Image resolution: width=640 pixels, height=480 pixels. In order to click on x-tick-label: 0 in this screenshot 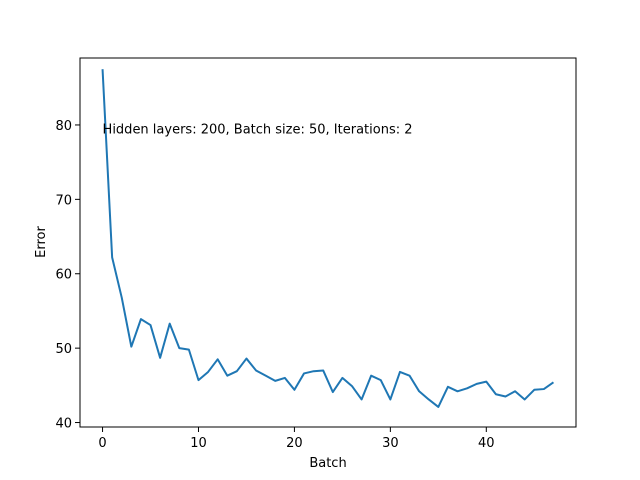, I will do `click(102, 443)`.